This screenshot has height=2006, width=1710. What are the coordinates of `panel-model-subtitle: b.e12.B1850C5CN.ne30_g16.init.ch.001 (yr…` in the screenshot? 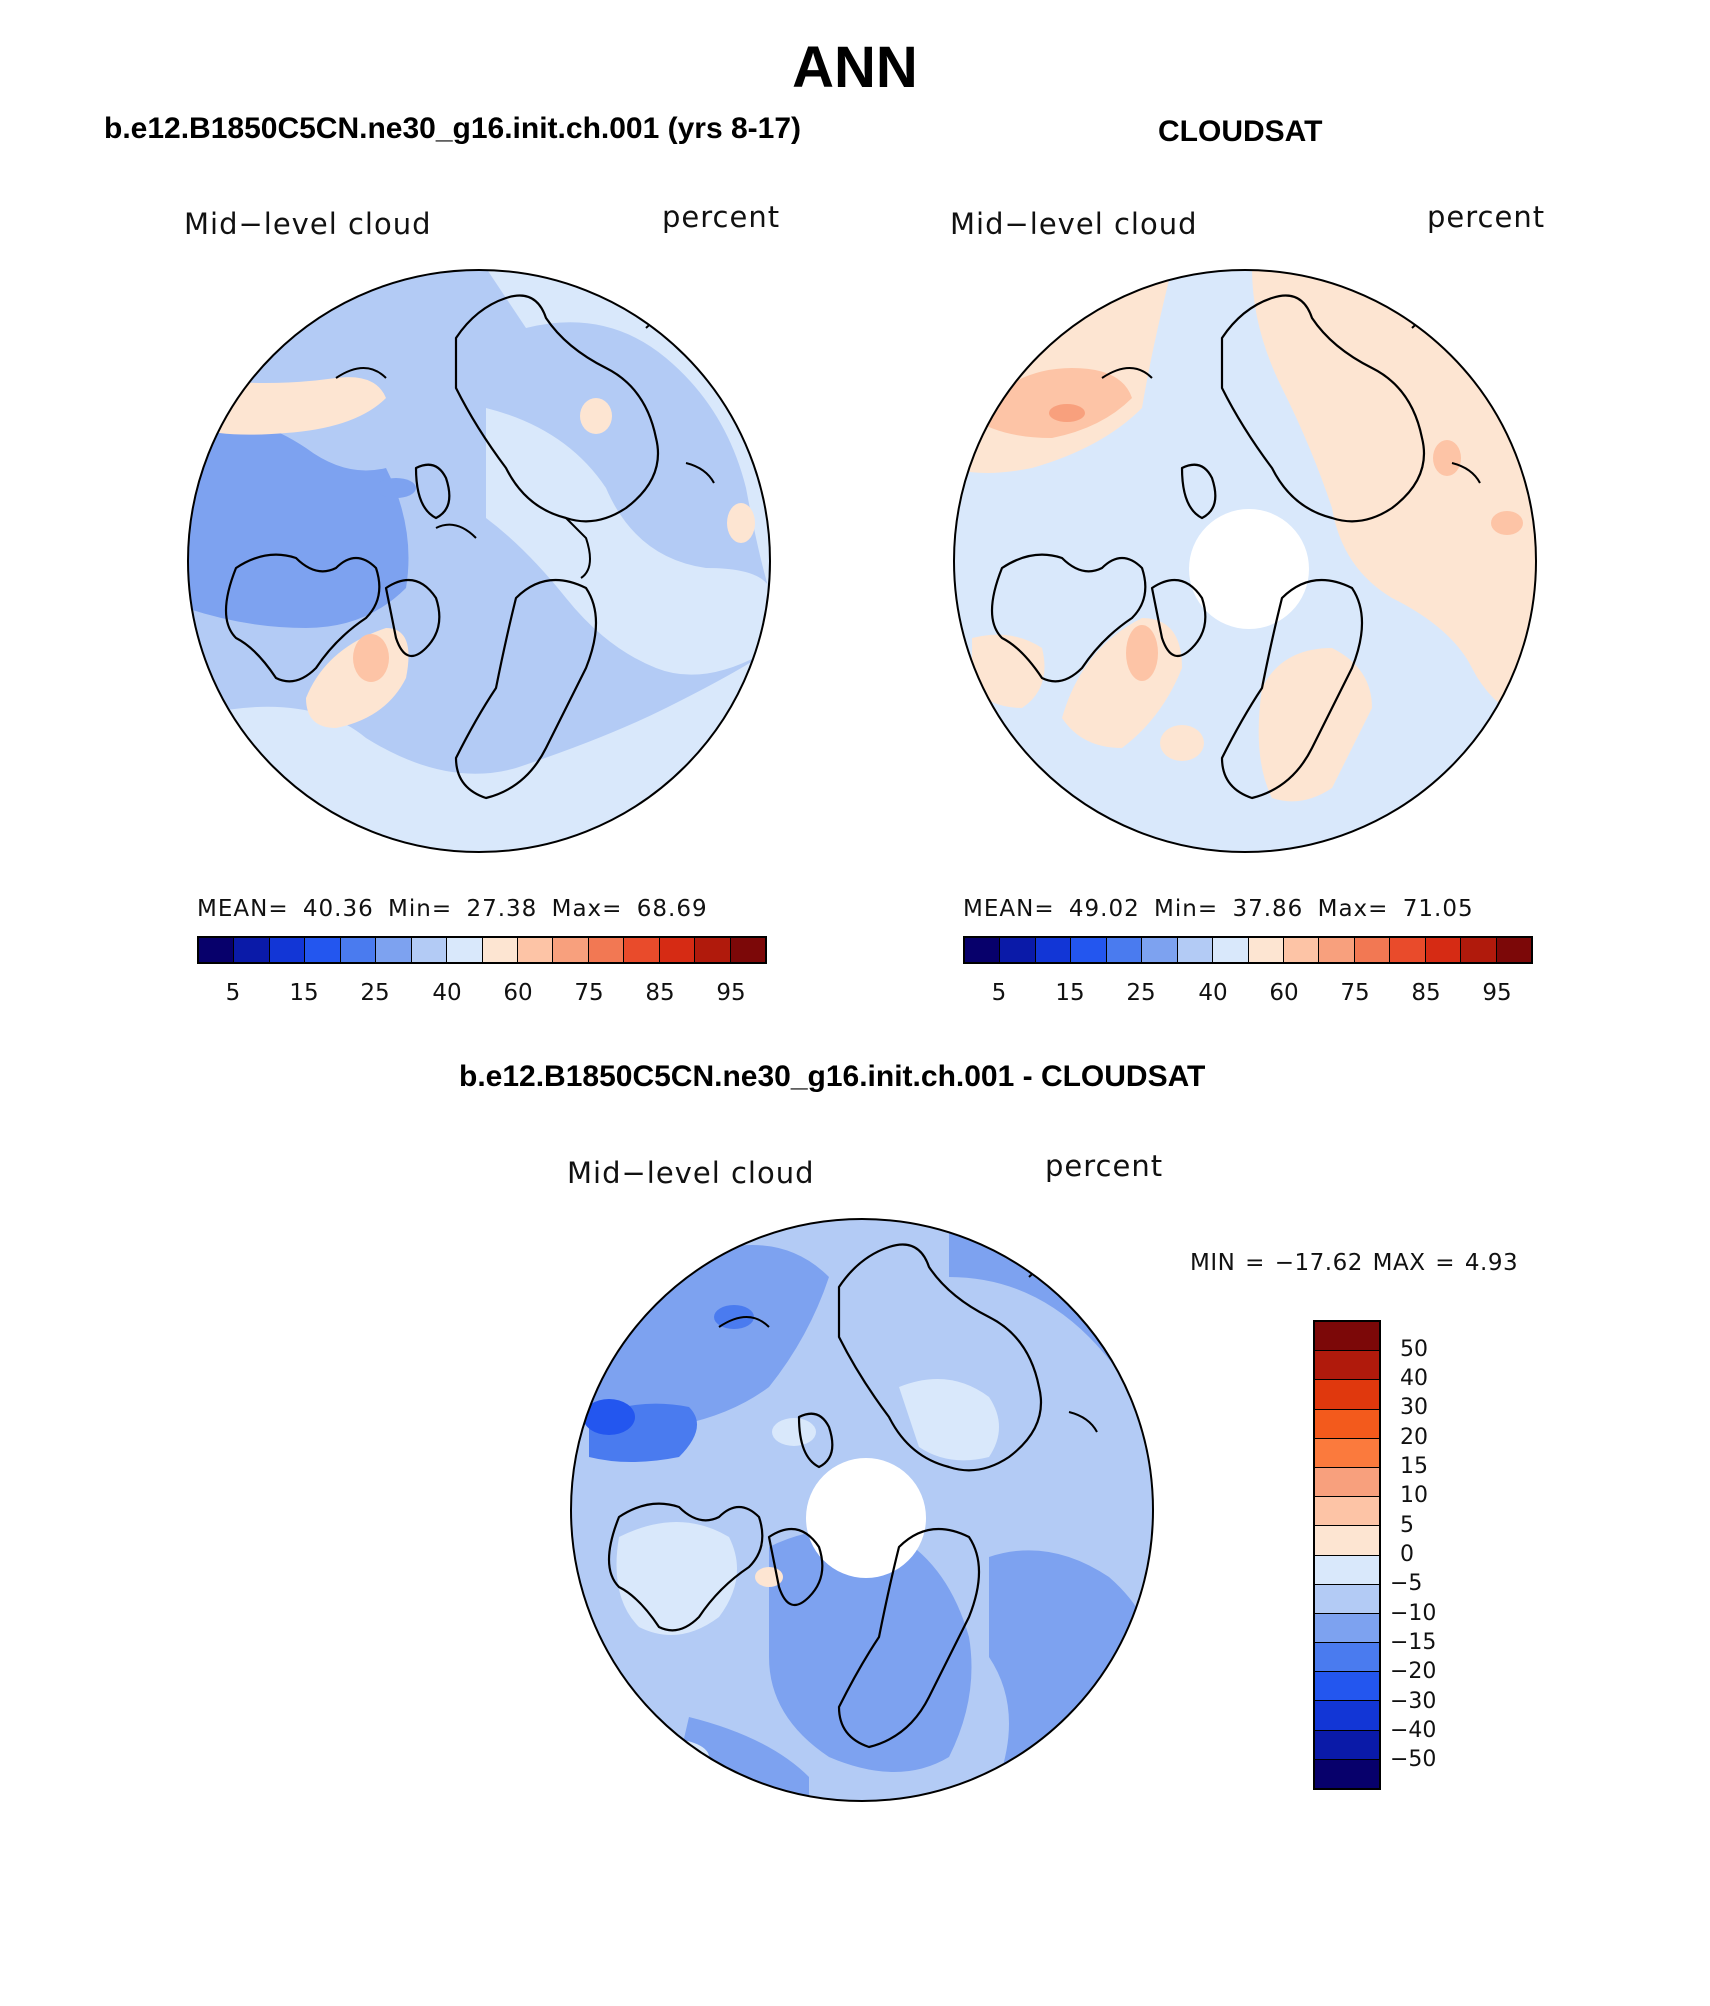 It's located at (453, 128).